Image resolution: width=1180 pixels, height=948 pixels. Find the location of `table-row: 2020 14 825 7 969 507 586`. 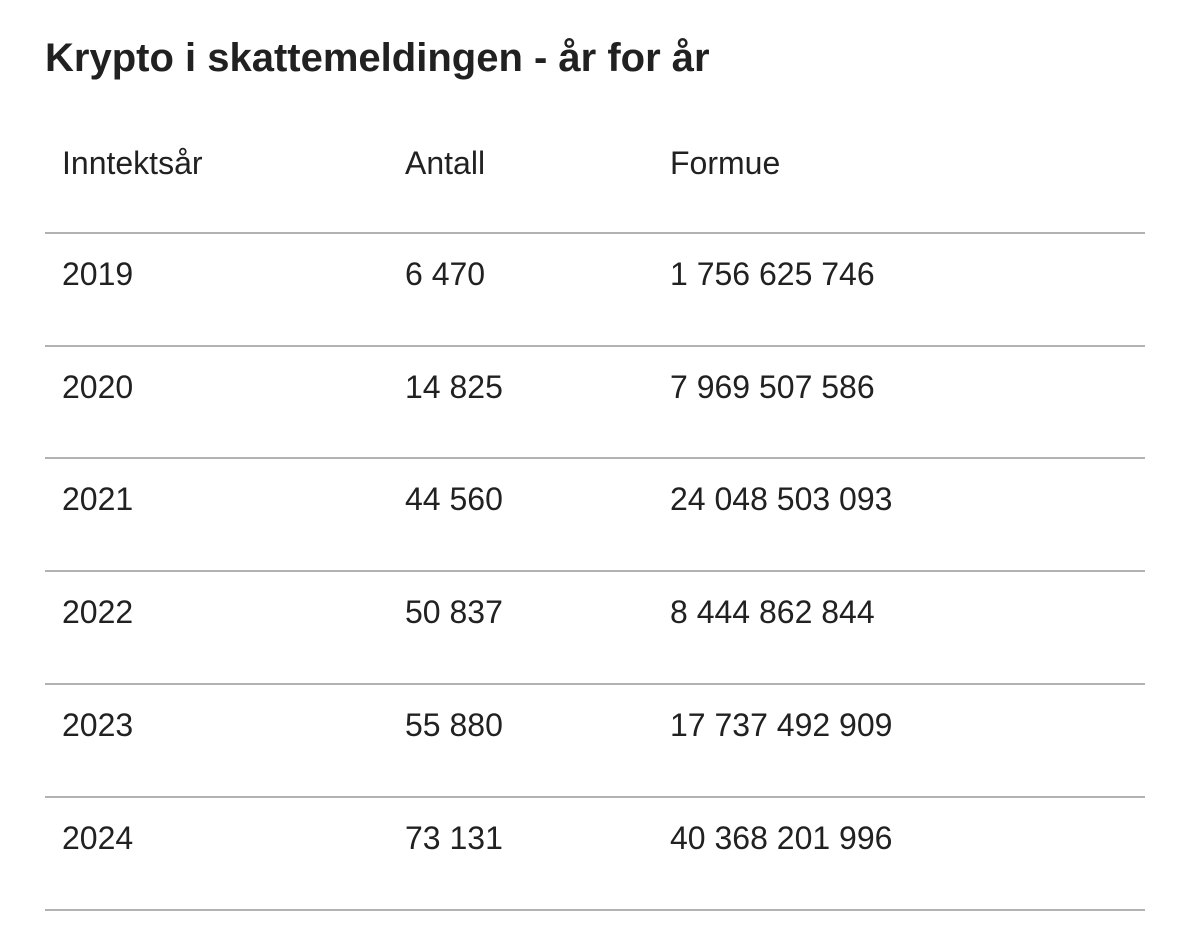

table-row: 2020 14 825 7 969 507 586 is located at coordinates (595, 402).